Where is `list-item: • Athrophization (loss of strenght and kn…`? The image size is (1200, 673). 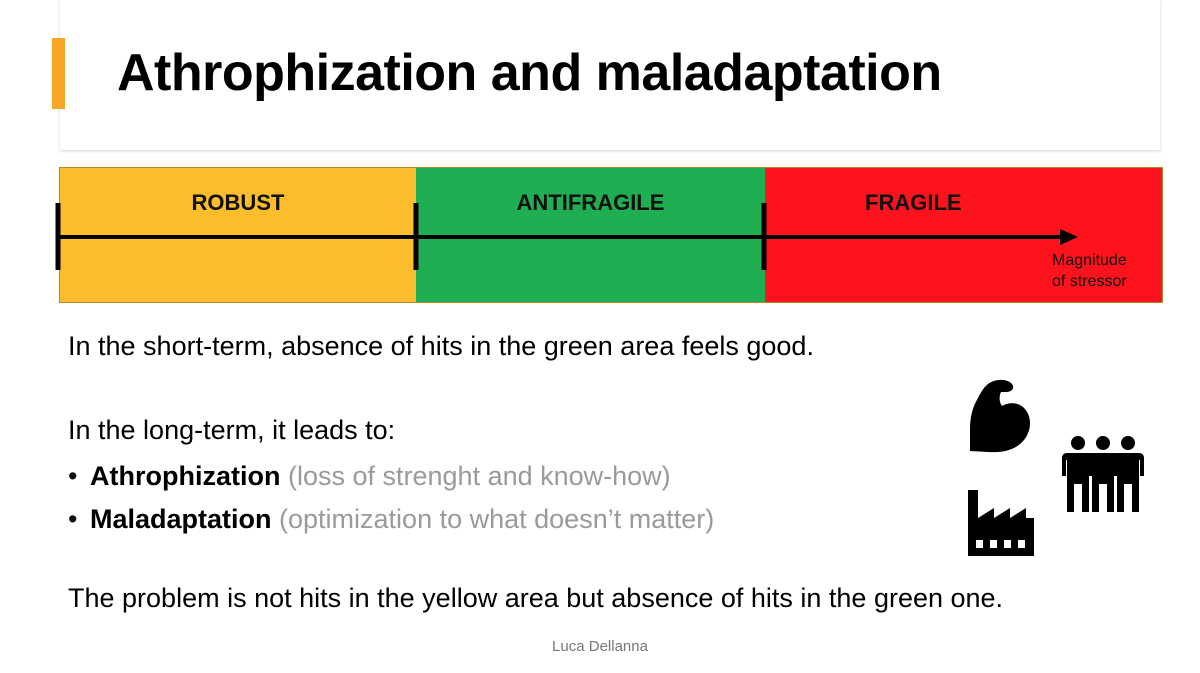 list-item: • Athrophization (loss of strenght and kn… is located at coordinates (391, 476).